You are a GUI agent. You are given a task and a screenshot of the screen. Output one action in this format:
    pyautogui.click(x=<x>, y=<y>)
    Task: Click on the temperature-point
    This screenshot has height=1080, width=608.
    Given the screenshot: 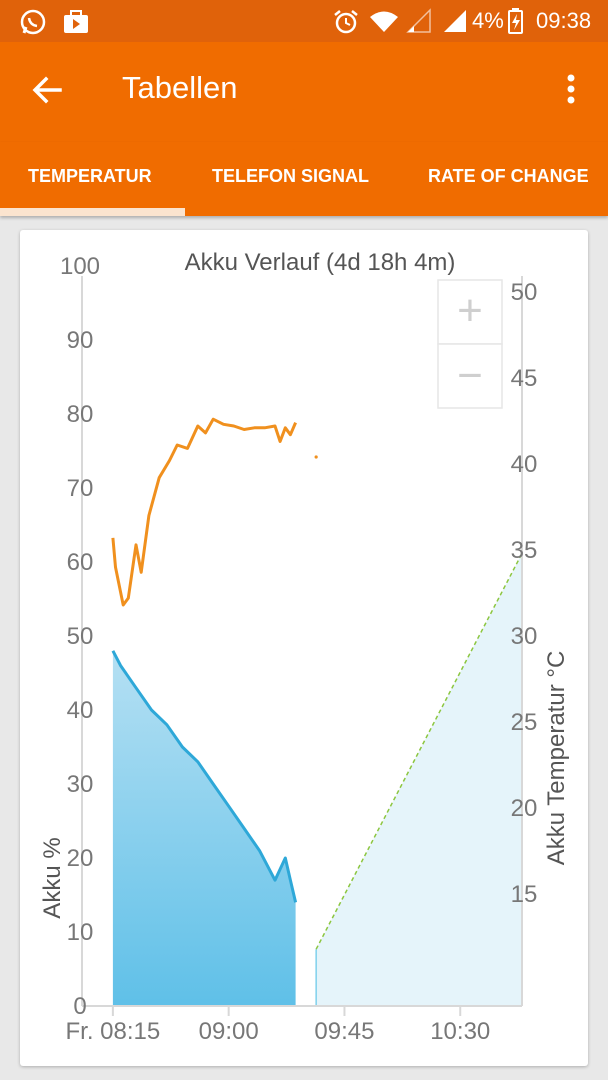 What is the action you would take?
    pyautogui.click(x=316, y=457)
    